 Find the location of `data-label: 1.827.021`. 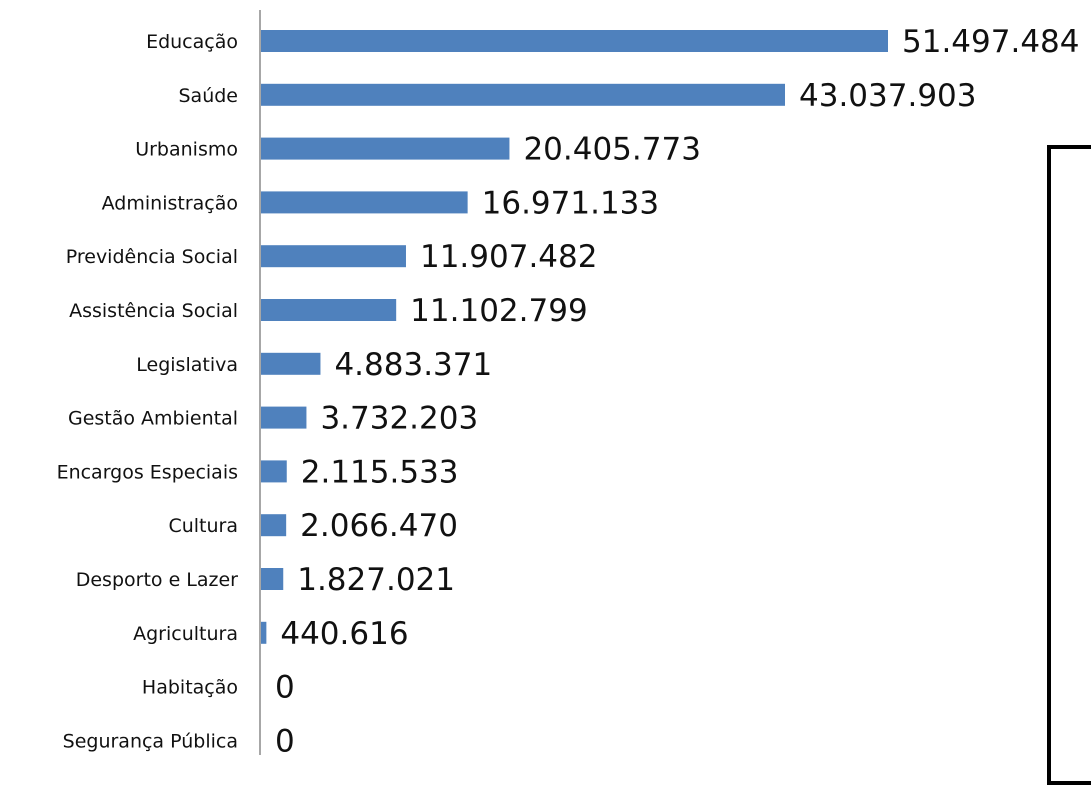

data-label: 1.827.021 is located at coordinates (376, 580).